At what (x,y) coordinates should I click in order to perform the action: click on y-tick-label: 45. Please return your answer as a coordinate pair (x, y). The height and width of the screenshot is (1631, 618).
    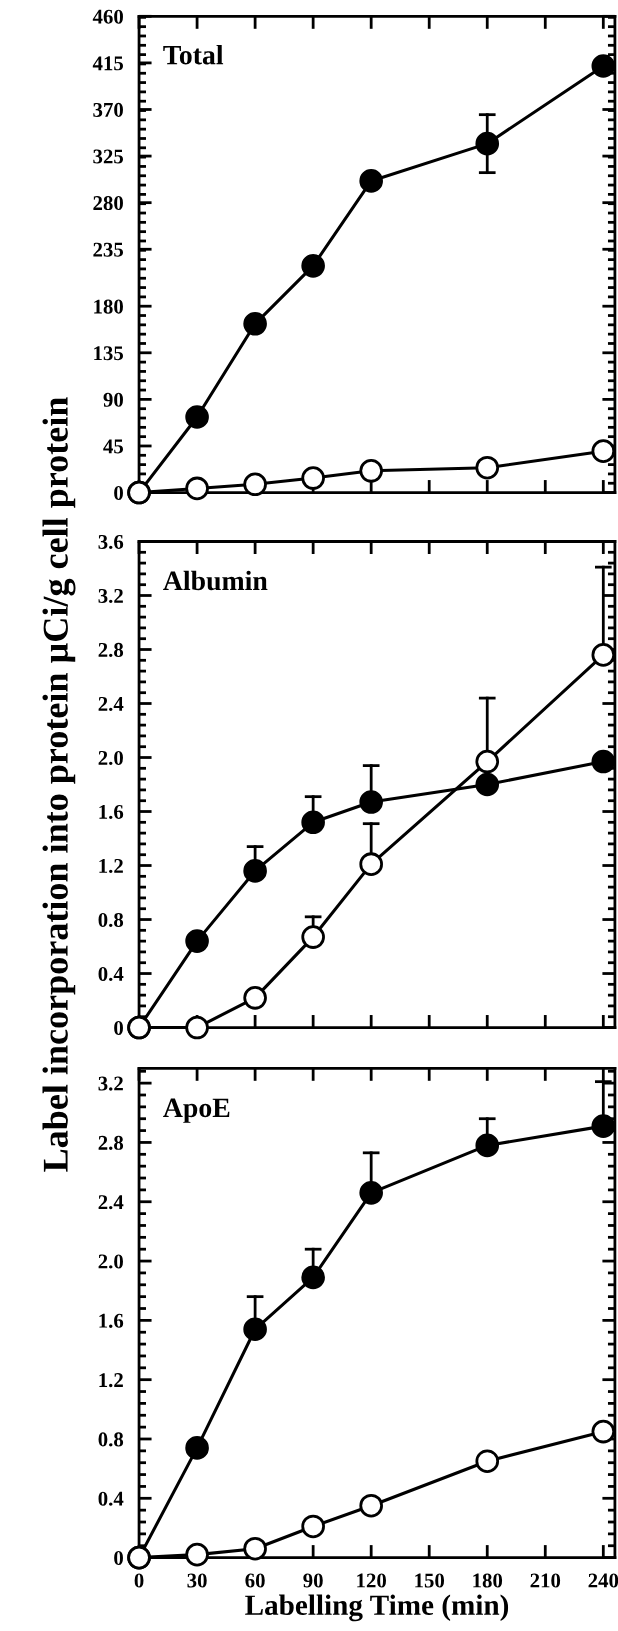
    Looking at the image, I should click on (113, 446).